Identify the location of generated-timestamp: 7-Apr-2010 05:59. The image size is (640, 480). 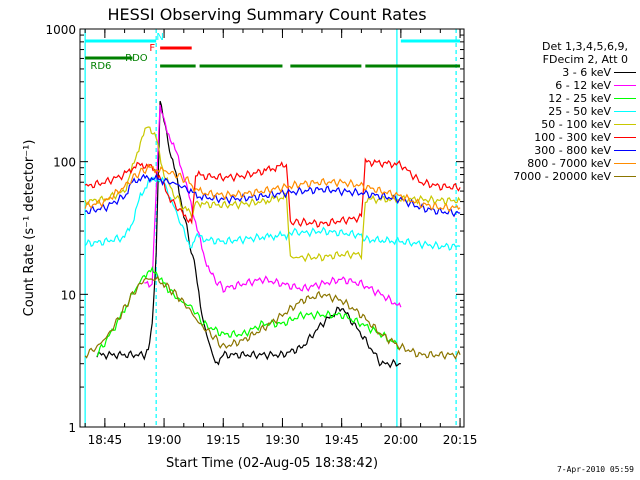
(595, 469).